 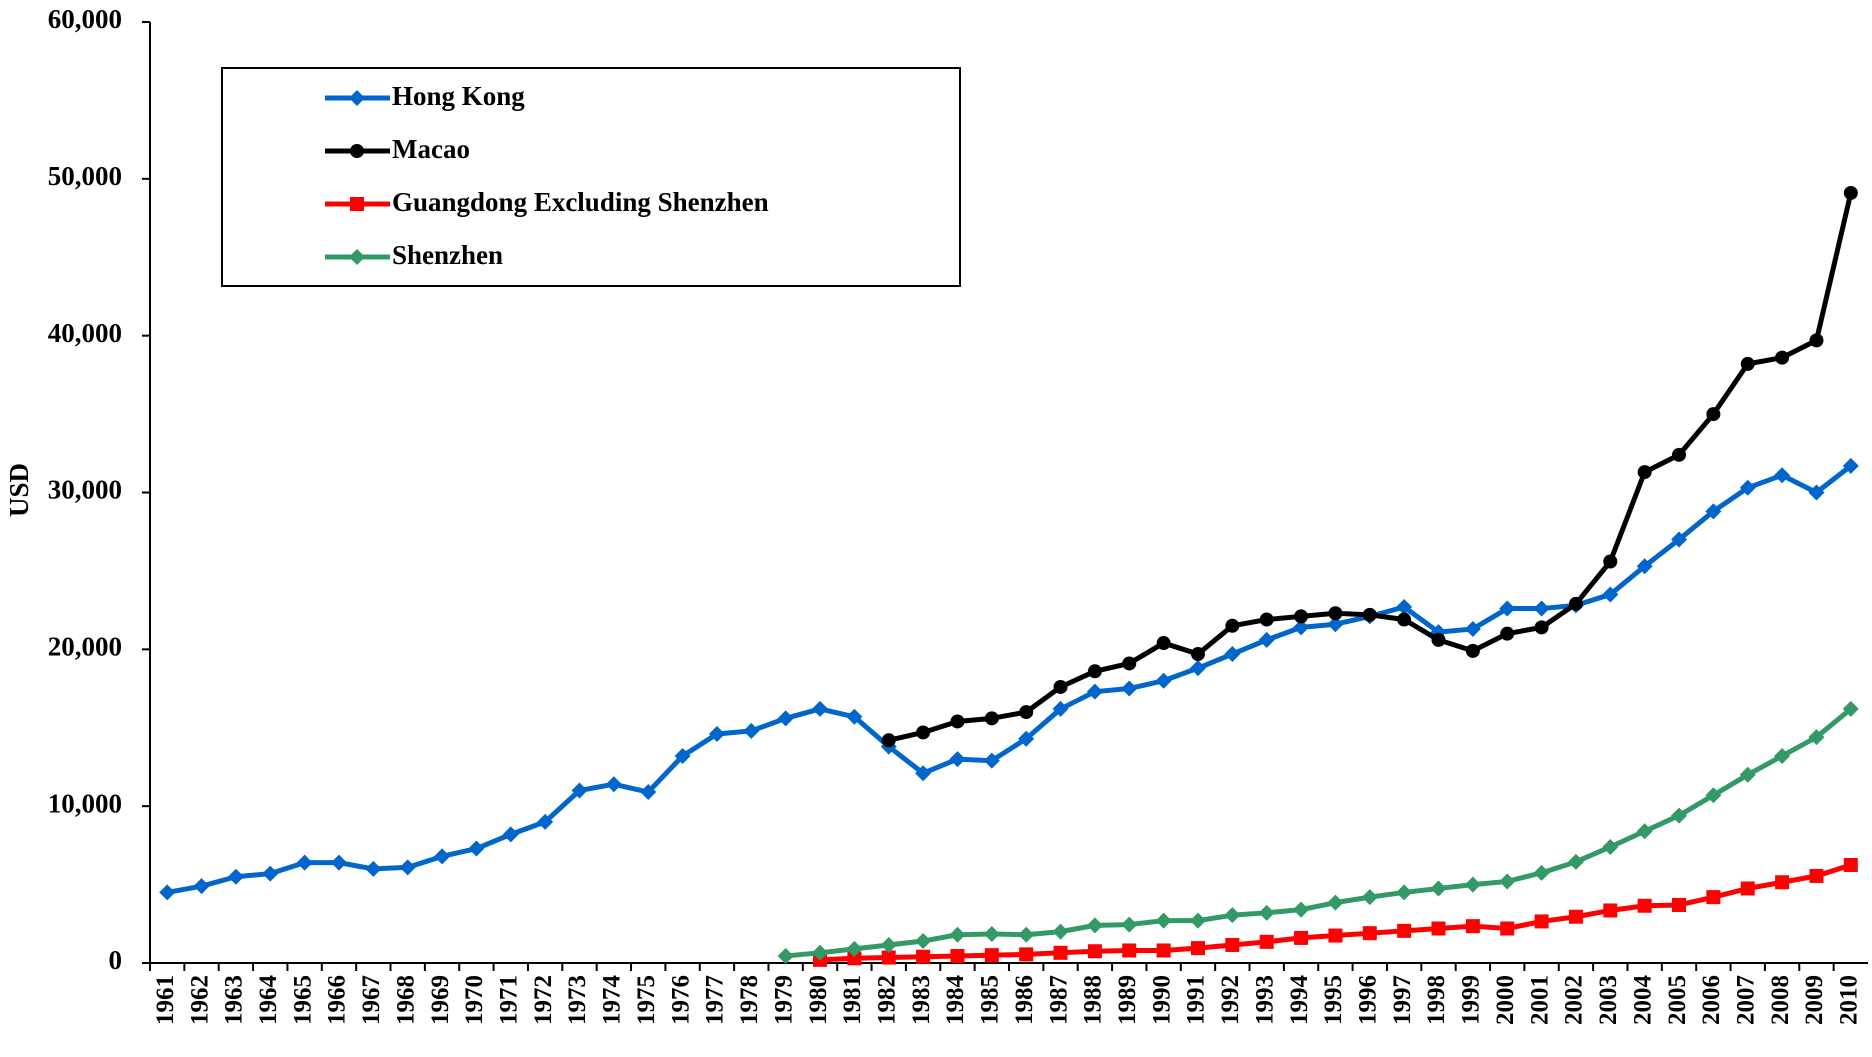 What do you see at coordinates (1574, 1000) in the screenshot?
I see `x-tick-label: 2002` at bounding box center [1574, 1000].